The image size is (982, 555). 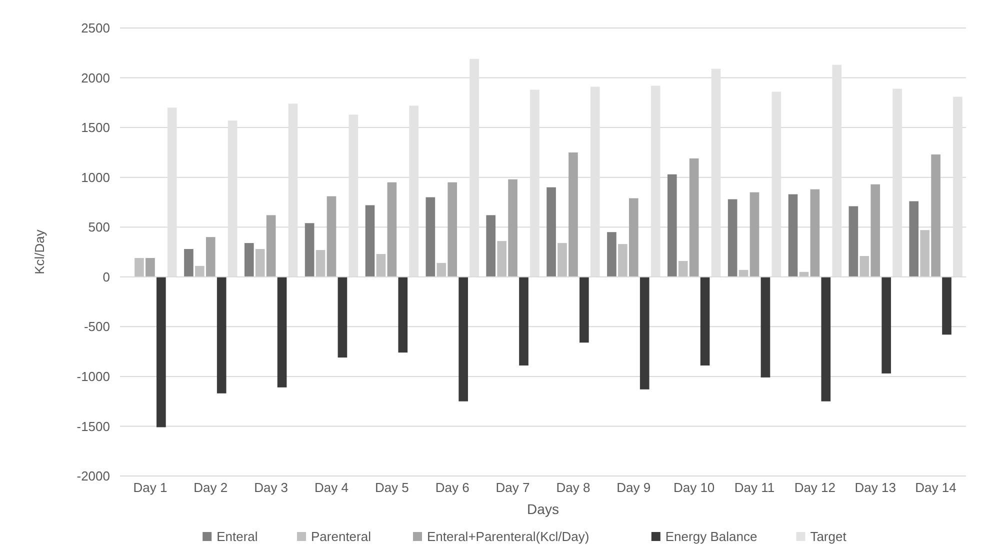 What do you see at coordinates (93, 476) in the screenshot?
I see `y-tick-label: -2000` at bounding box center [93, 476].